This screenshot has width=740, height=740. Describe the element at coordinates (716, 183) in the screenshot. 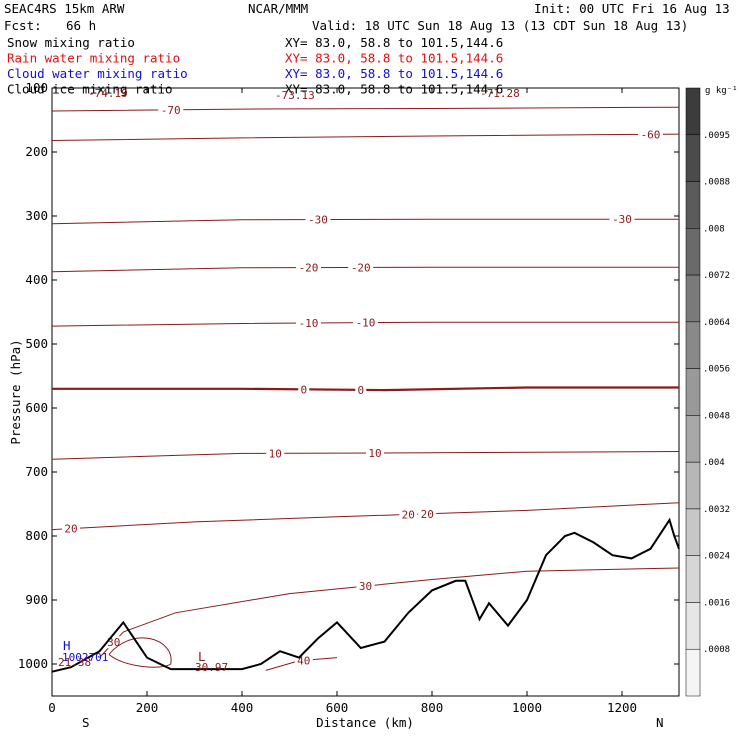

I see `colorbar-label-1: .0088` at that location.